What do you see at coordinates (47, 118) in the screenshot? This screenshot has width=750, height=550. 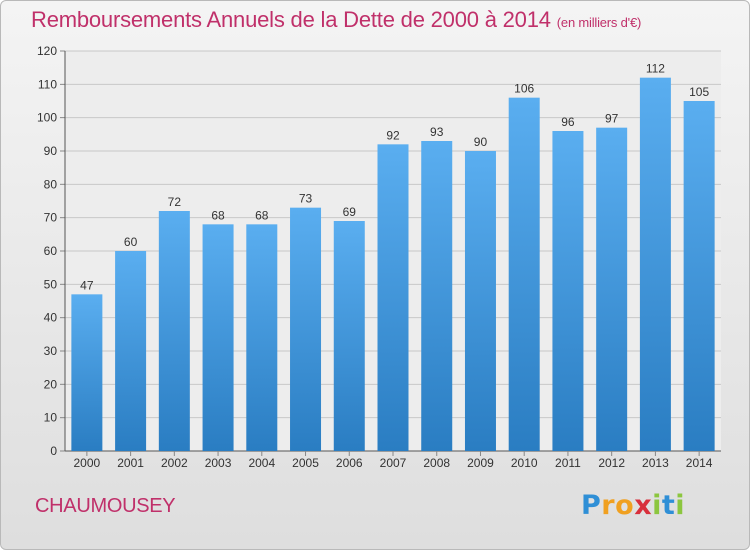 I see `y-tick-label: 100` at bounding box center [47, 118].